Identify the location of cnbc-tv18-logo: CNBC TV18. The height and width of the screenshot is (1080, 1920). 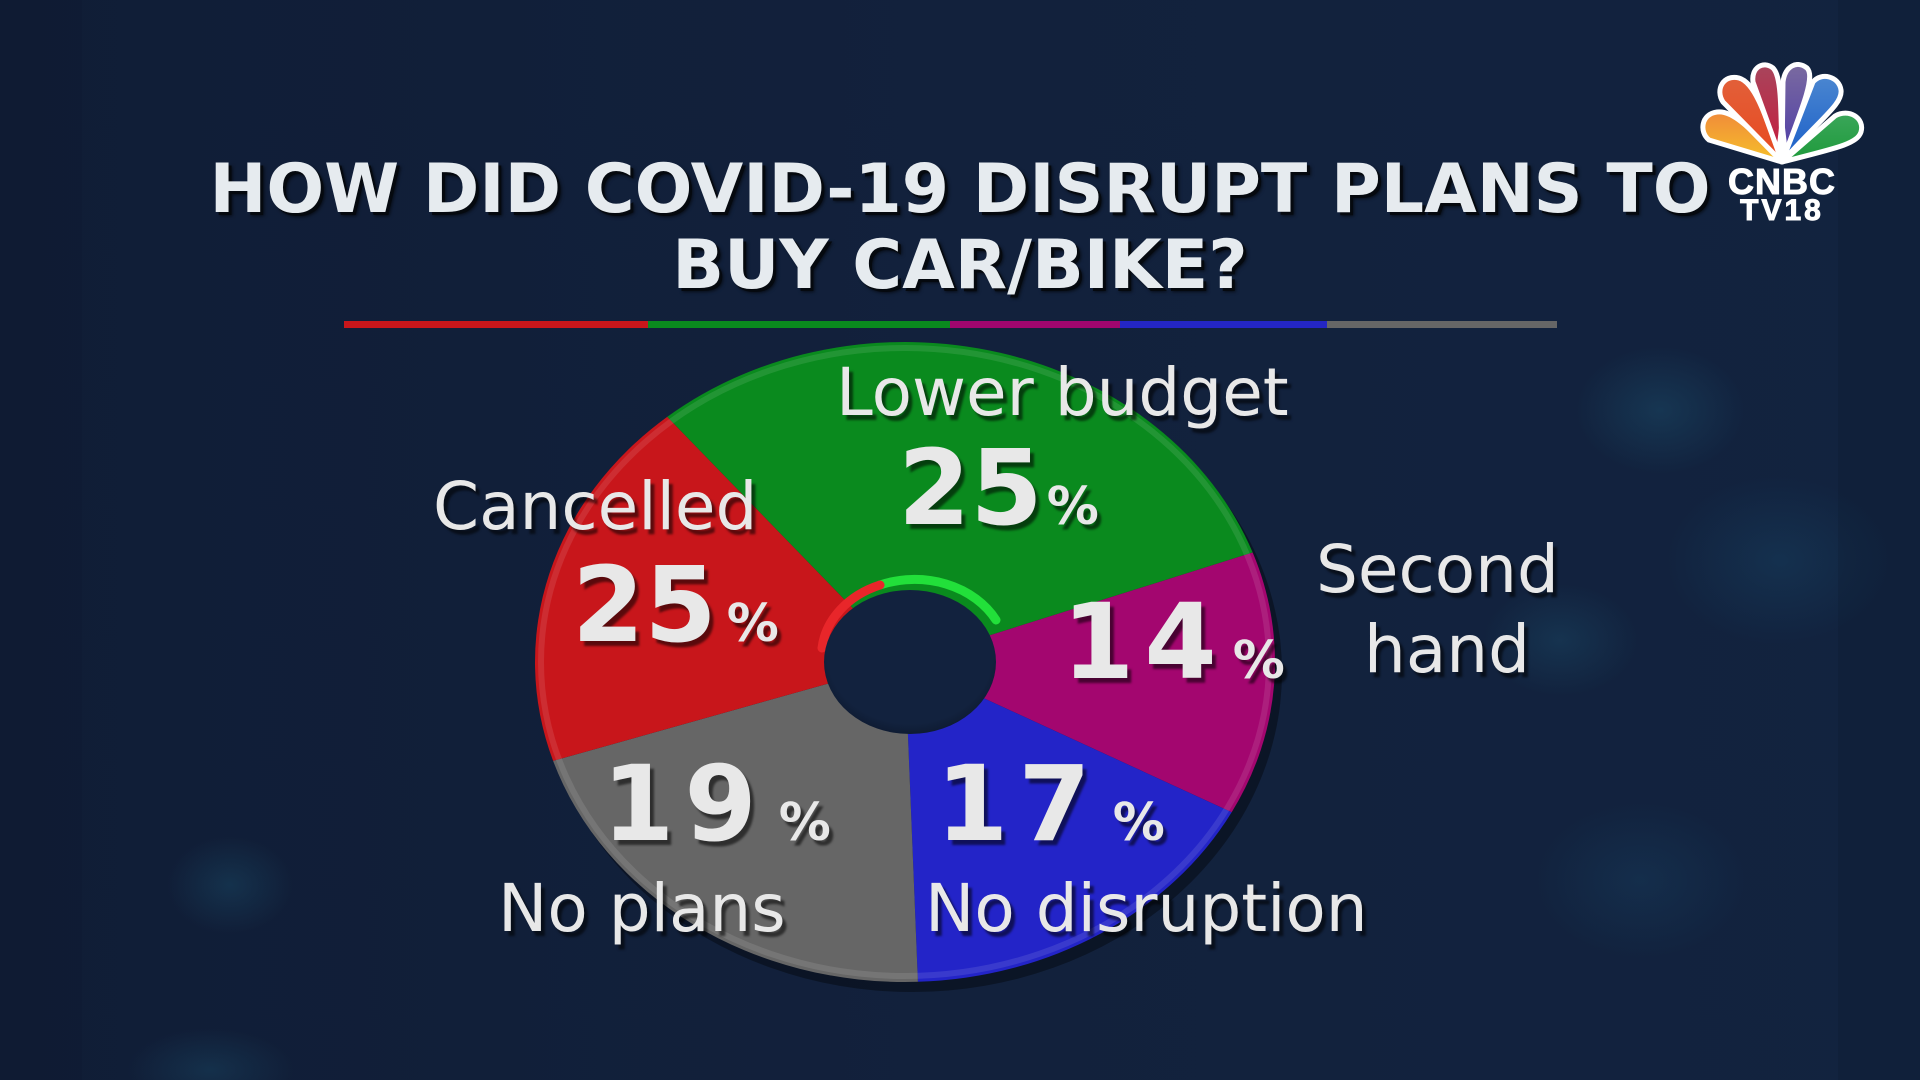
(1782, 144).